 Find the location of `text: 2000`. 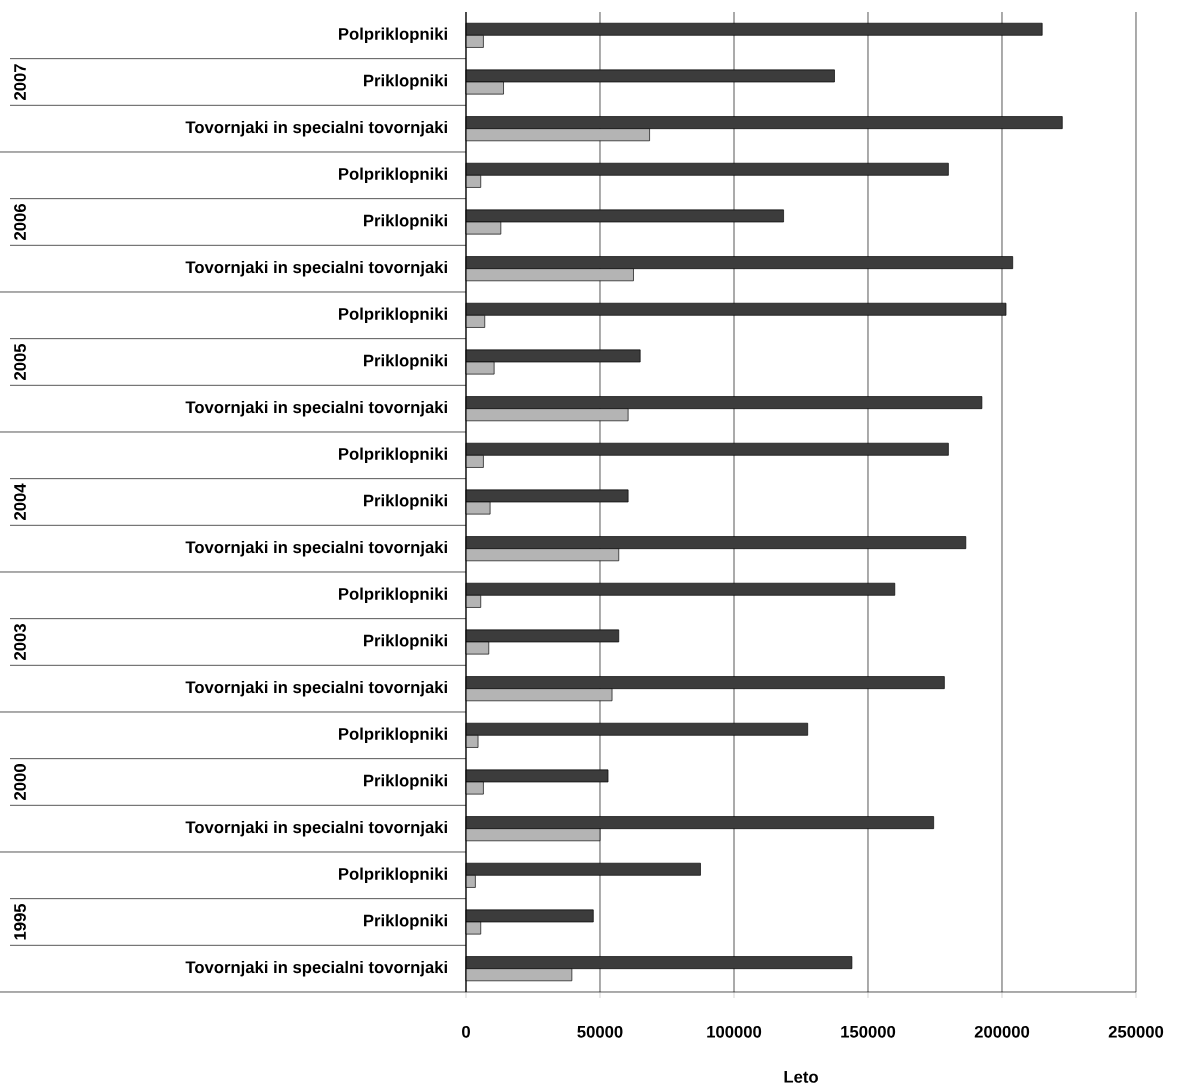

text: 2000 is located at coordinates (20, 782).